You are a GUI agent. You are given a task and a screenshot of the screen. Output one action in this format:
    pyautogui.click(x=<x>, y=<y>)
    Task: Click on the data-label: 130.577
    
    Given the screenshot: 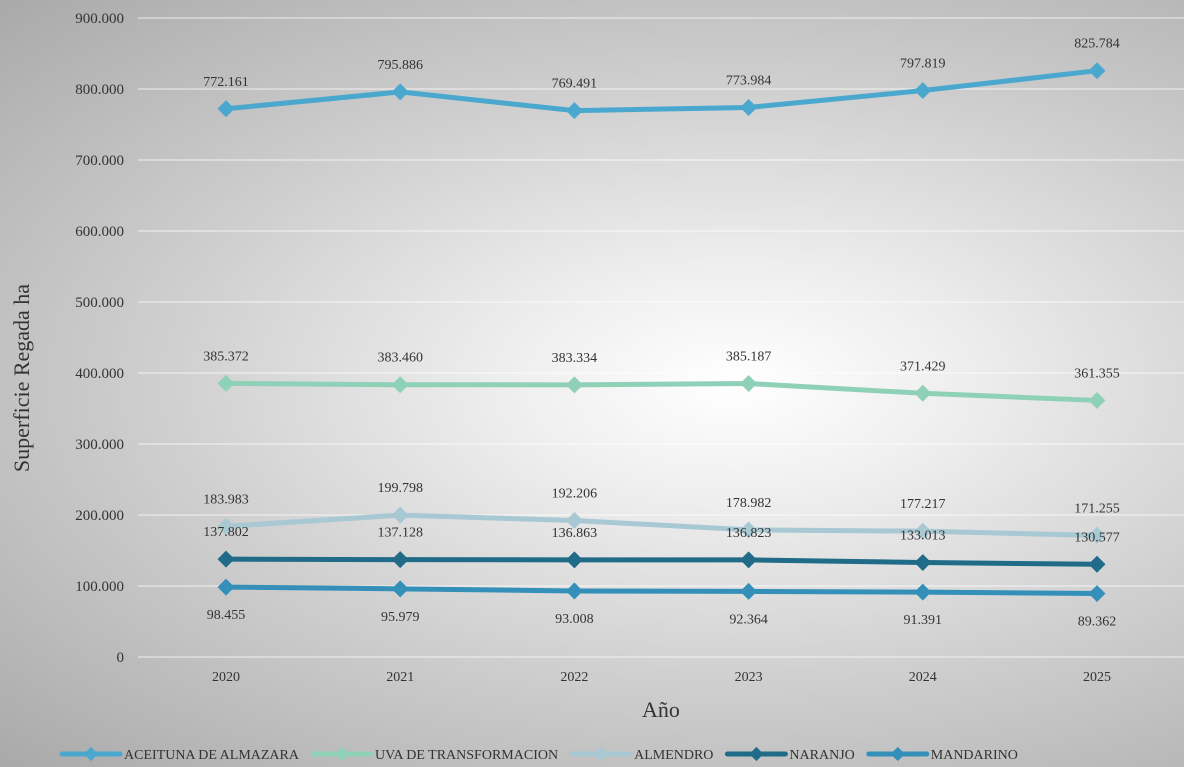 What is the action you would take?
    pyautogui.click(x=1097, y=537)
    